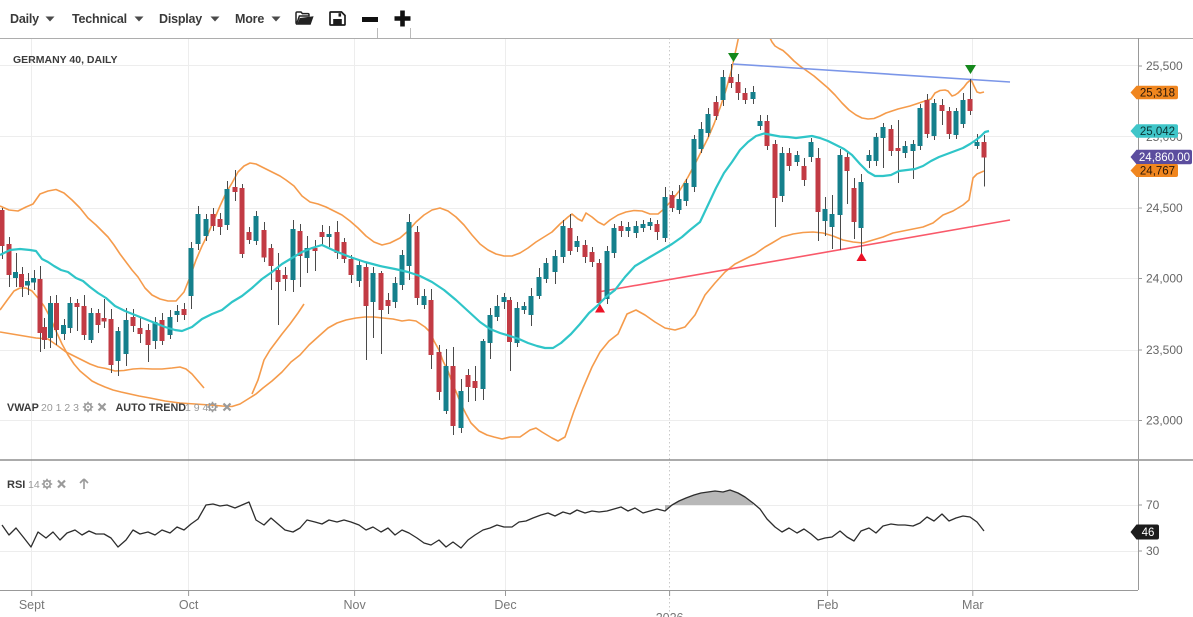 Image resolution: width=1193 pixels, height=617 pixels. I want to click on svg-text: 24,767, so click(1157, 172).